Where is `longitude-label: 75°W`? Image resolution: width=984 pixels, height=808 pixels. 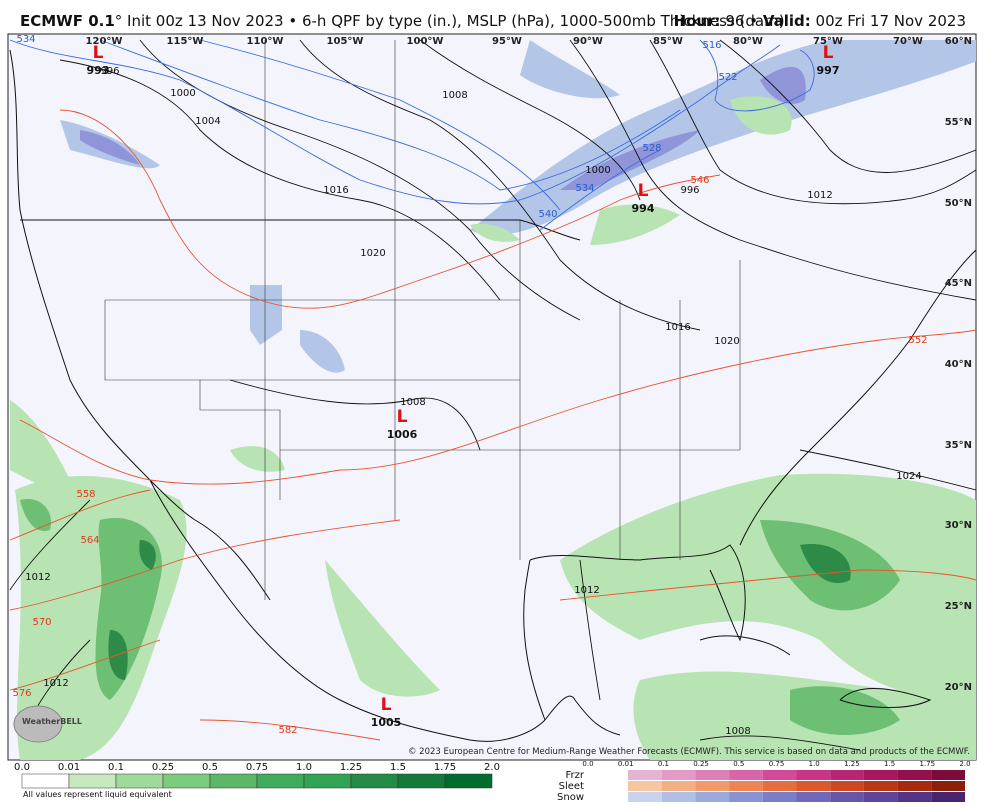
longitude-label: 75°W is located at coordinates (828, 41).